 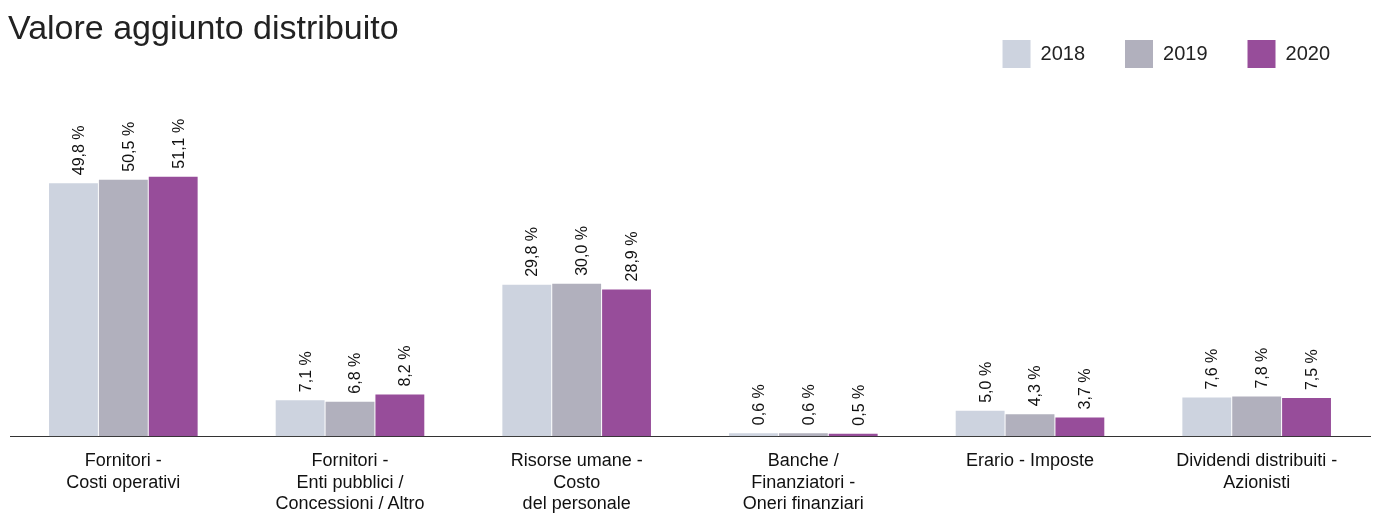 What do you see at coordinates (350, 481) in the screenshot?
I see `x-tick-label: Fornitori - Enti pubblici / Concessioni / Altro` at bounding box center [350, 481].